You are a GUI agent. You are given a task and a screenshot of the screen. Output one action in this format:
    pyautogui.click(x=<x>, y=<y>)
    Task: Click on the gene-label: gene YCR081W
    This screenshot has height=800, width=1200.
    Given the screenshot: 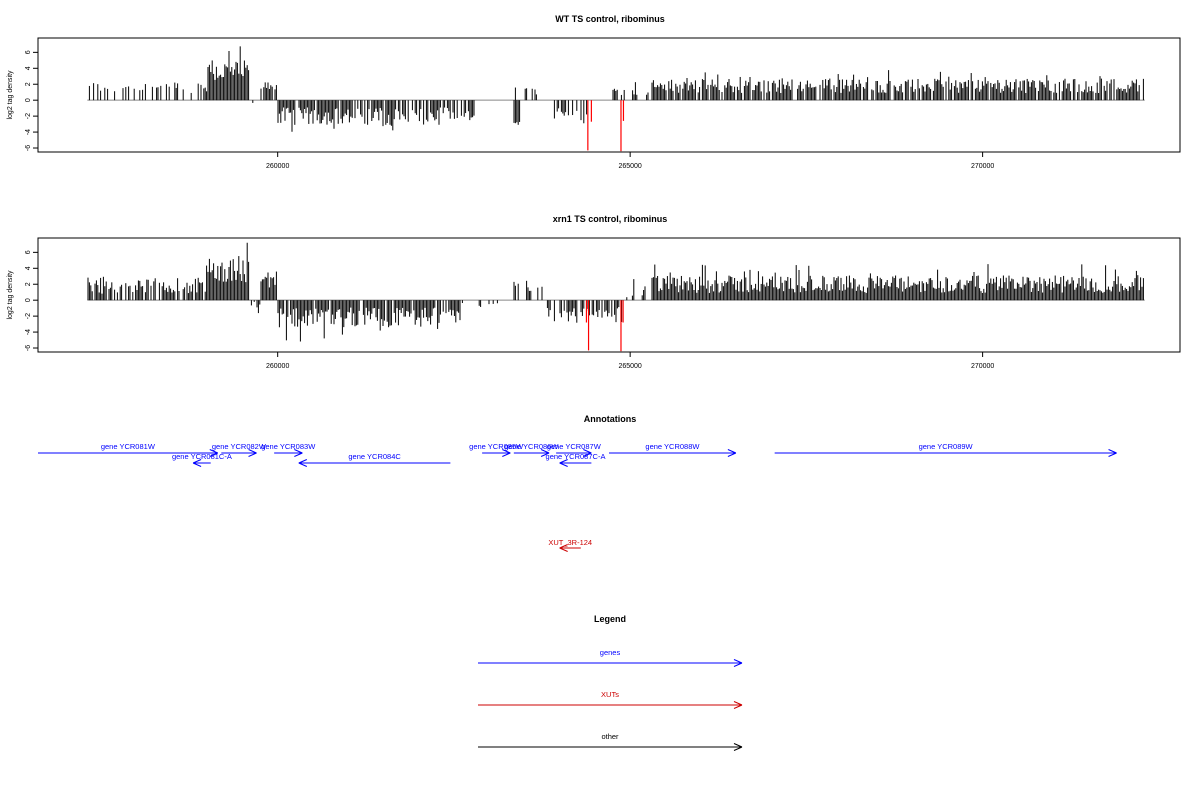 What is the action you would take?
    pyautogui.click(x=128, y=446)
    